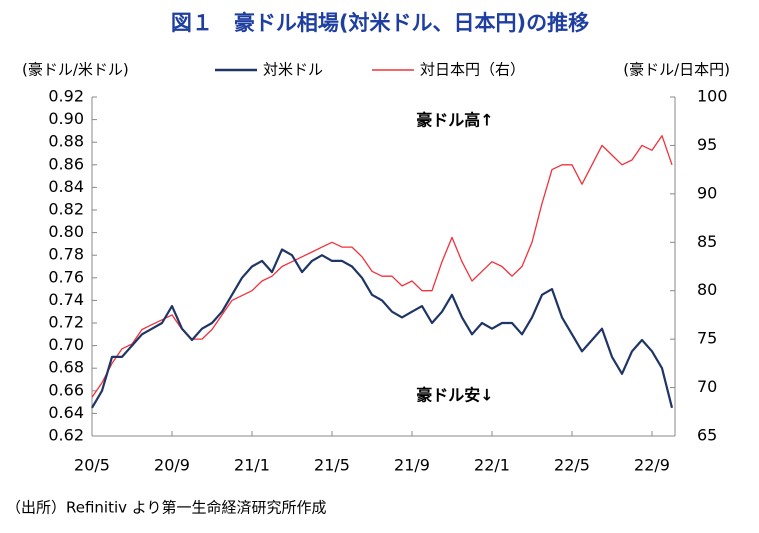 This screenshot has height=533, width=759. What do you see at coordinates (572, 465) in the screenshot?
I see `x-tick-label: 22/5` at bounding box center [572, 465].